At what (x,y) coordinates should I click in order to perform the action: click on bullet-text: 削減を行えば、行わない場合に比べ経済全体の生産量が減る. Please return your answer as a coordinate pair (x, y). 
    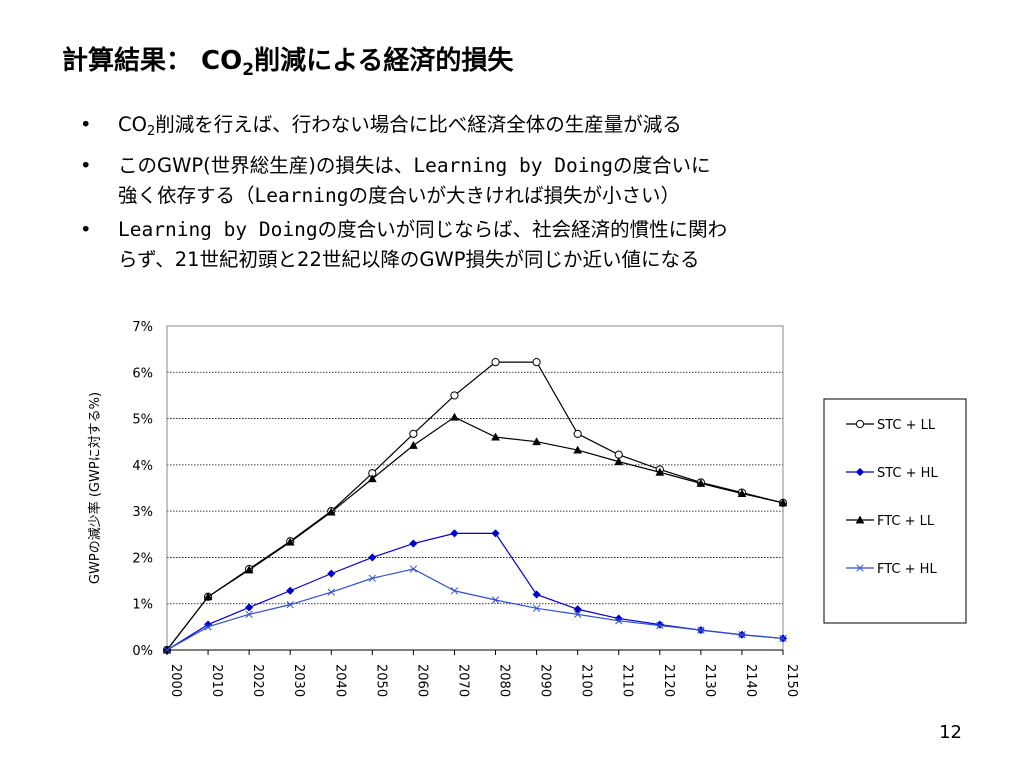
    Looking at the image, I should click on (418, 124).